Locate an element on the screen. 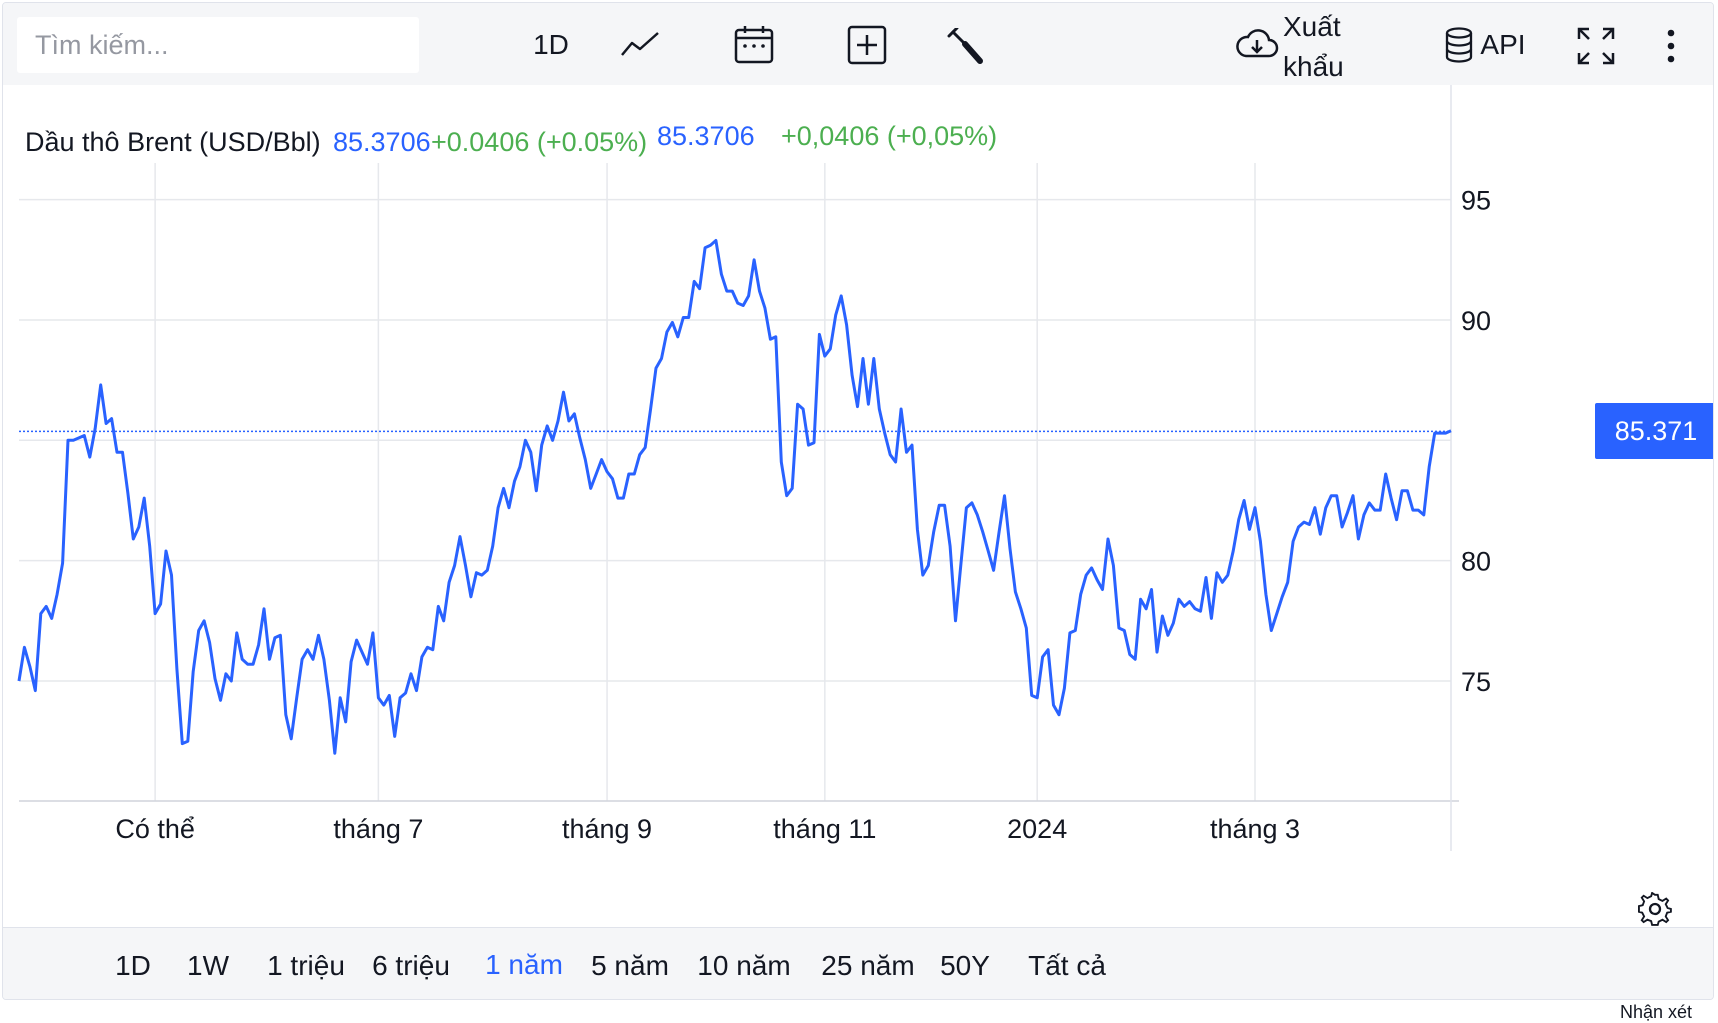  api-button: API is located at coordinates (1485, 45).